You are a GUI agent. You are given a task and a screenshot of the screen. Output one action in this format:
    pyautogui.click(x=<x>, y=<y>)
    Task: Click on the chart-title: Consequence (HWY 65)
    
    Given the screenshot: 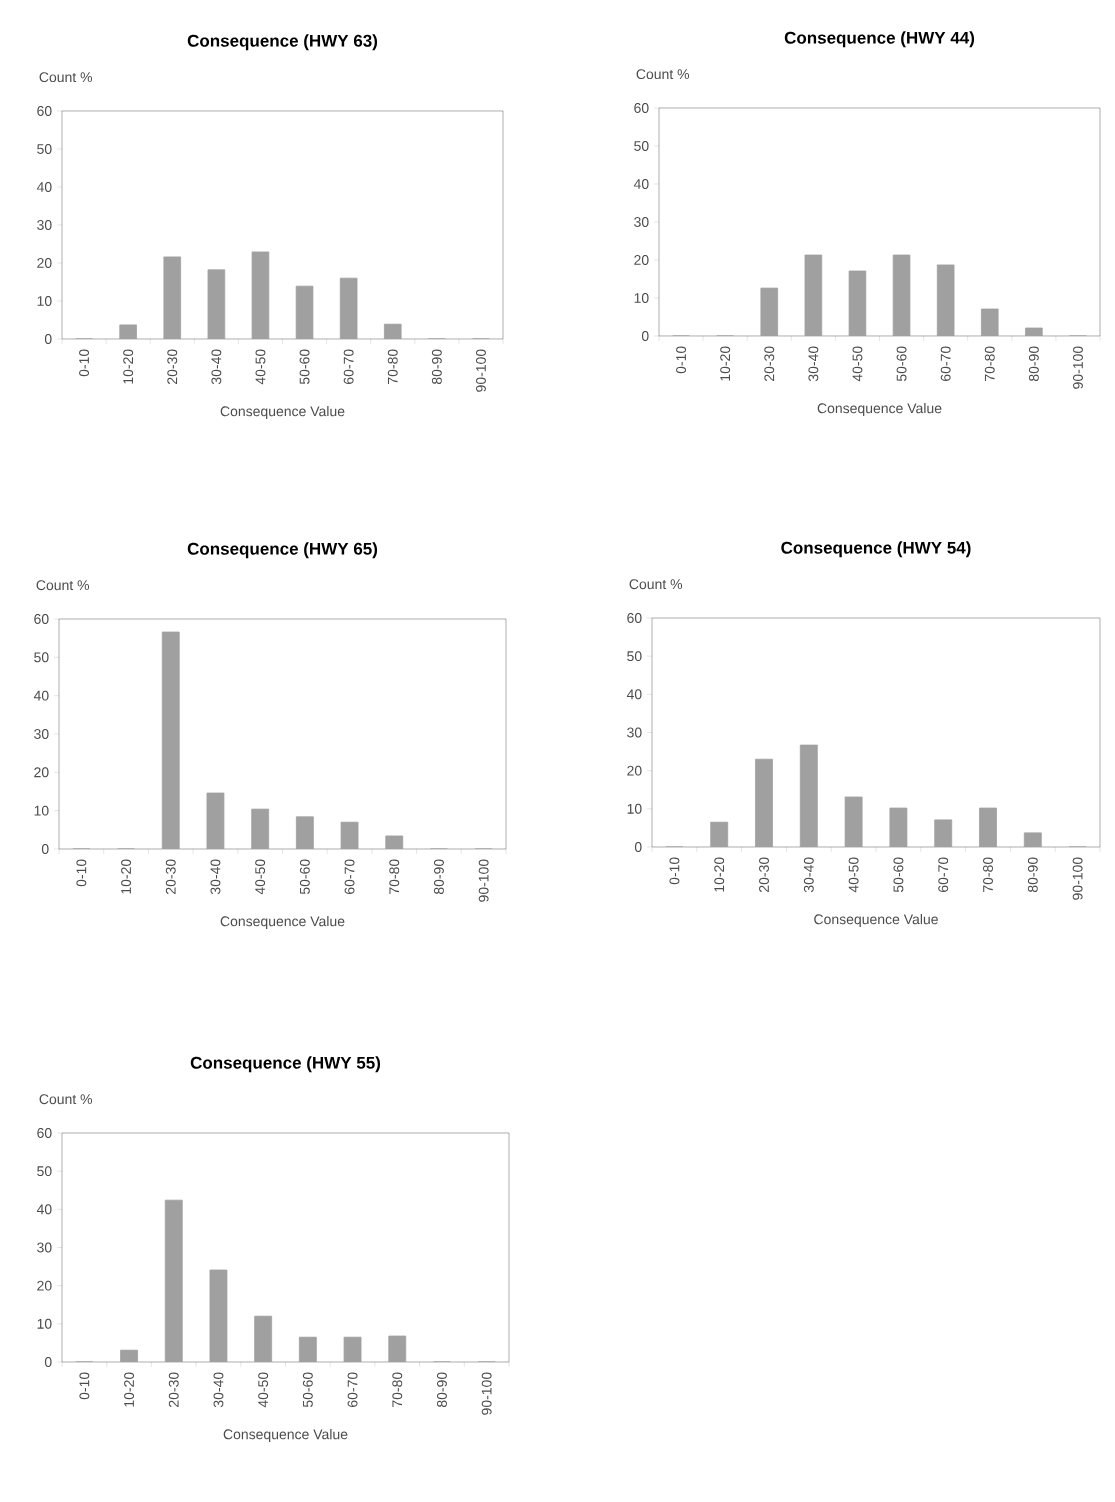 What is the action you would take?
    pyautogui.click(x=282, y=550)
    